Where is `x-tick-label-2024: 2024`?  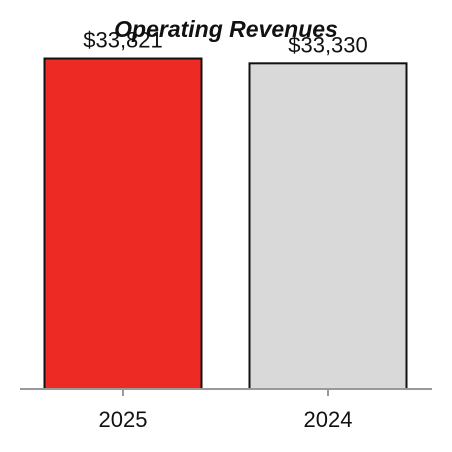
x-tick-label-2024: 2024 is located at coordinates (328, 419).